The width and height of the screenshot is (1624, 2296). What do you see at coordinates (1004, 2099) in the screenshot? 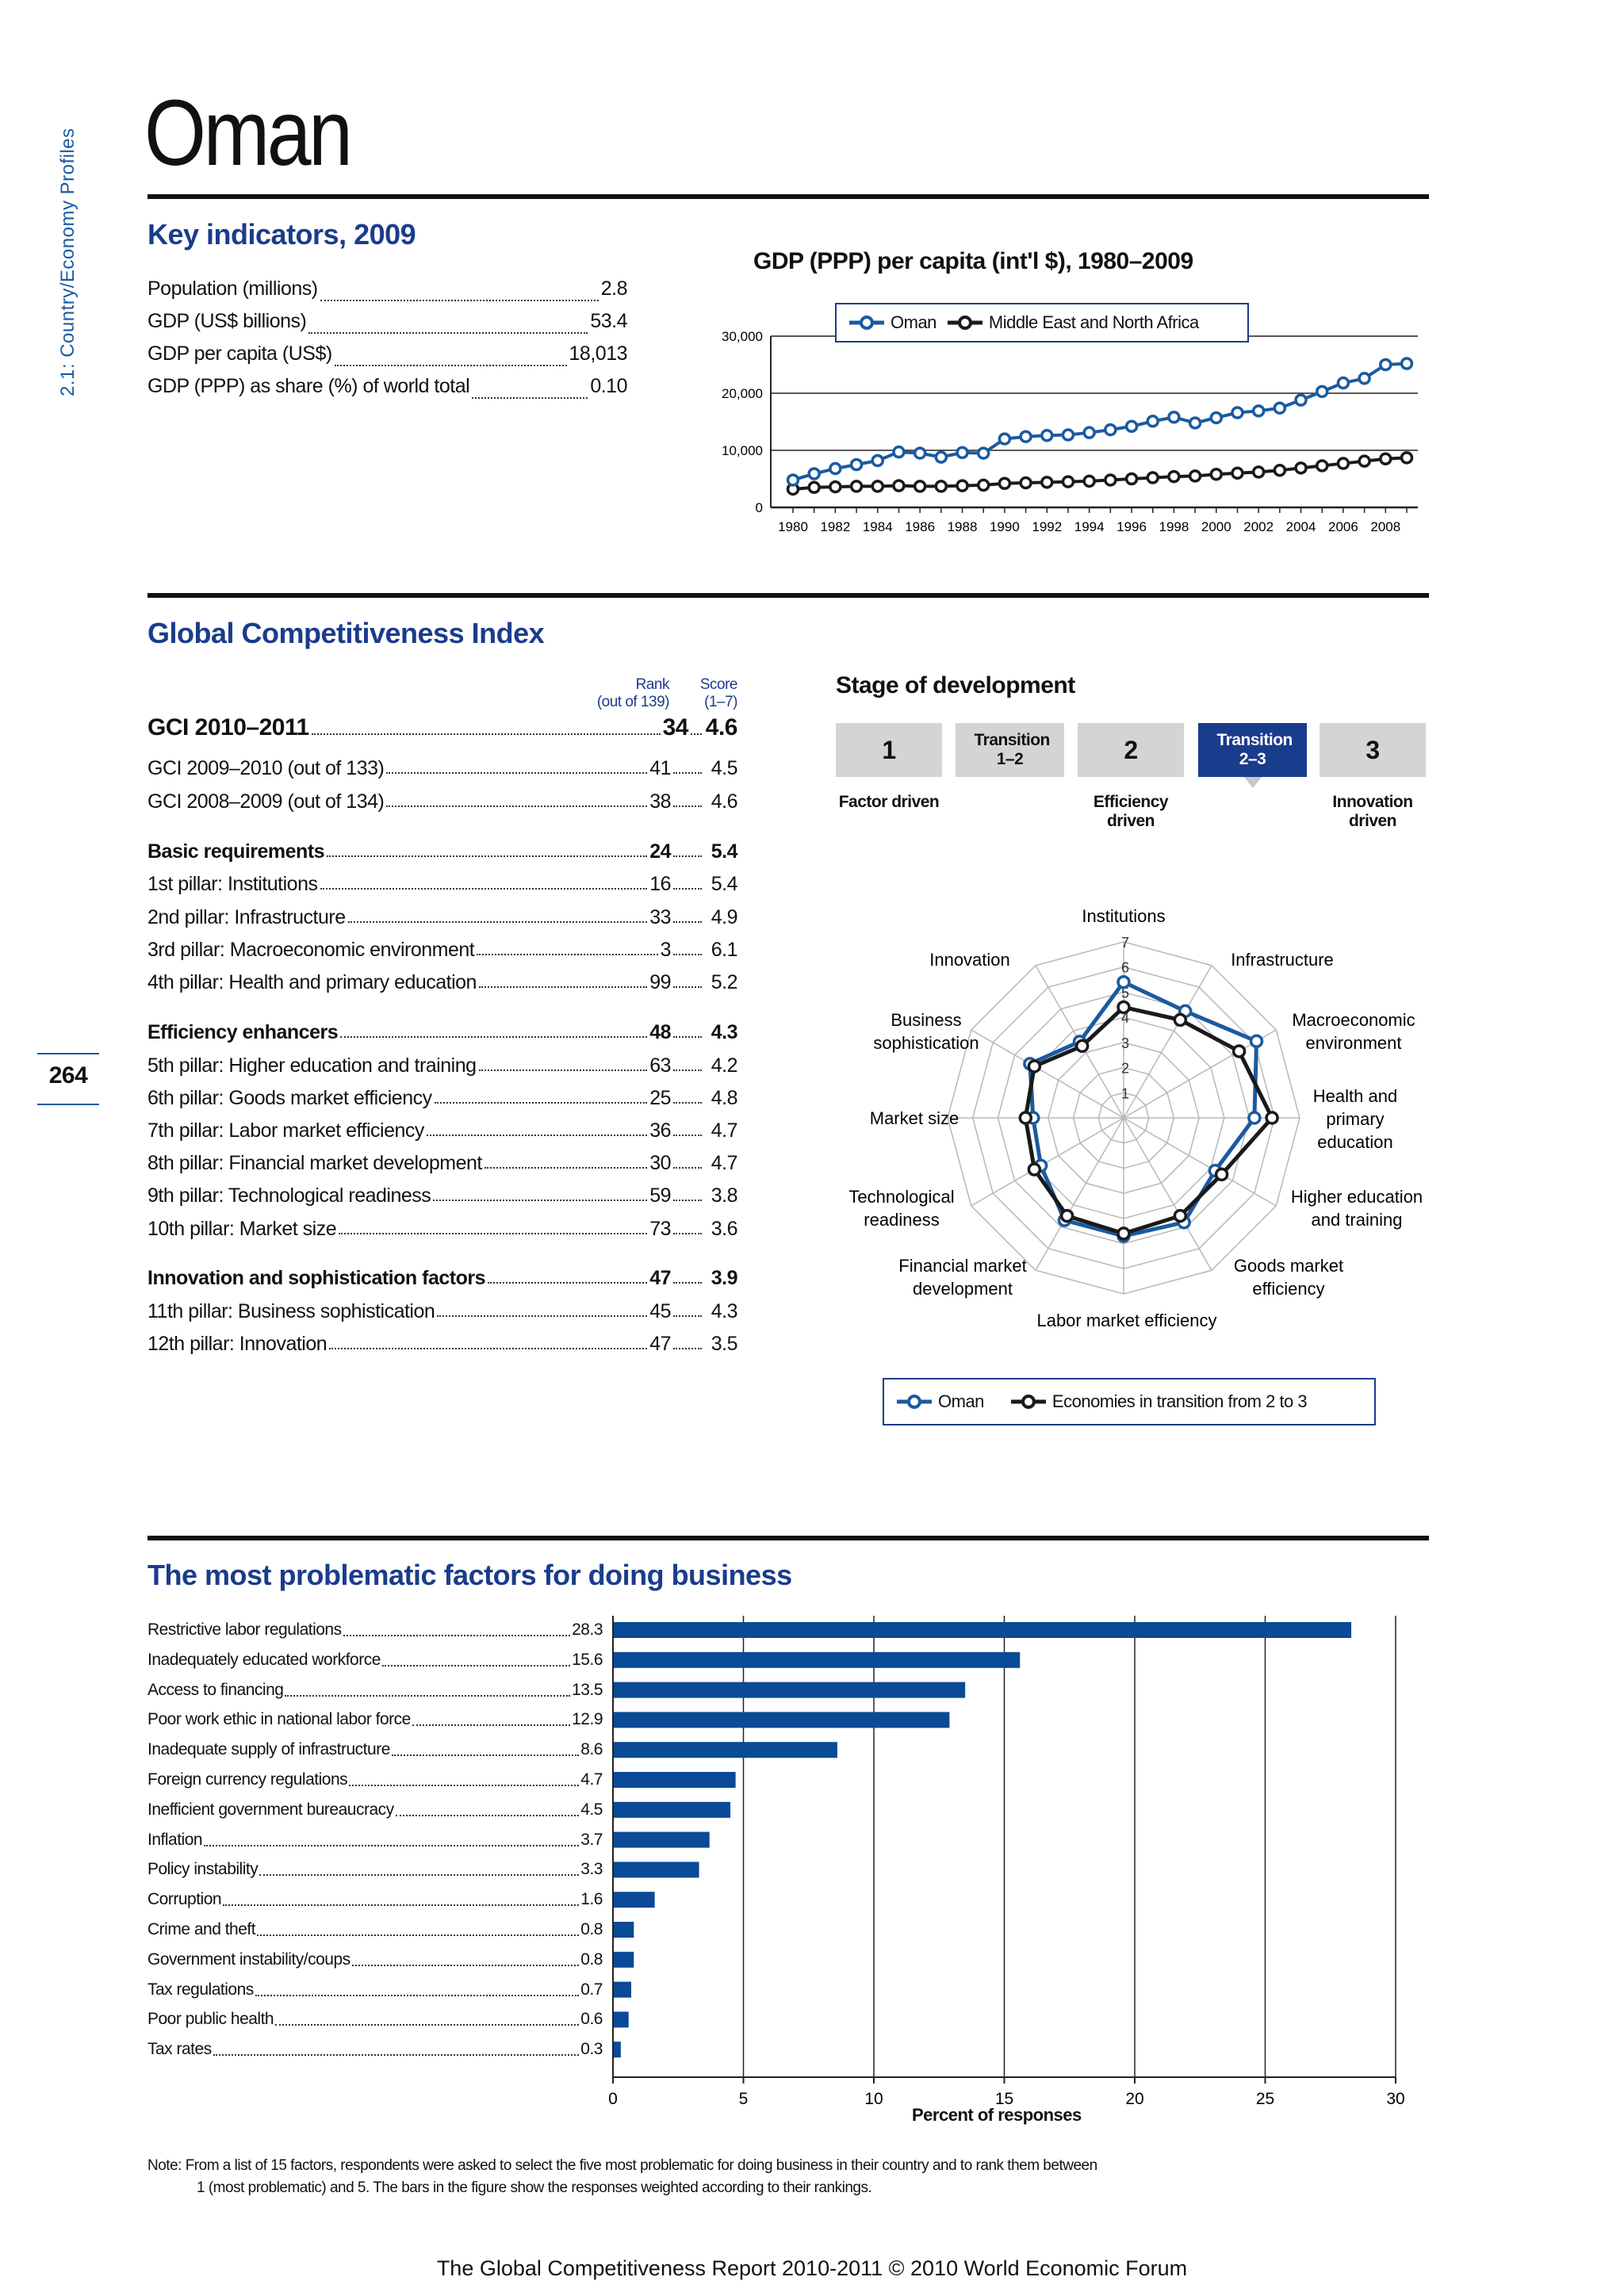
I see `bar-x-tick-label: 15` at bounding box center [1004, 2099].